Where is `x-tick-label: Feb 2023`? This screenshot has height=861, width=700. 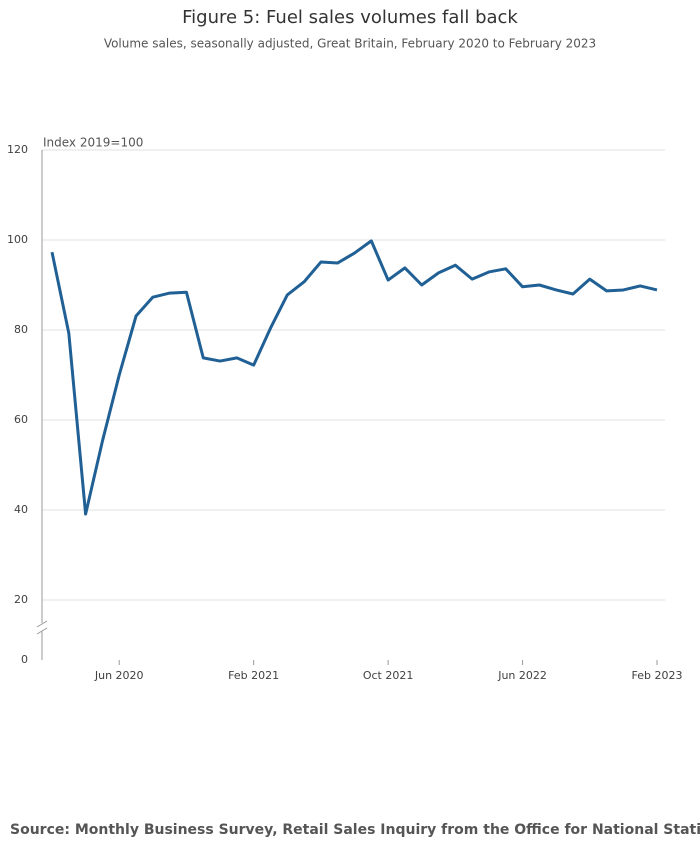 x-tick-label: Feb 2023 is located at coordinates (657, 675).